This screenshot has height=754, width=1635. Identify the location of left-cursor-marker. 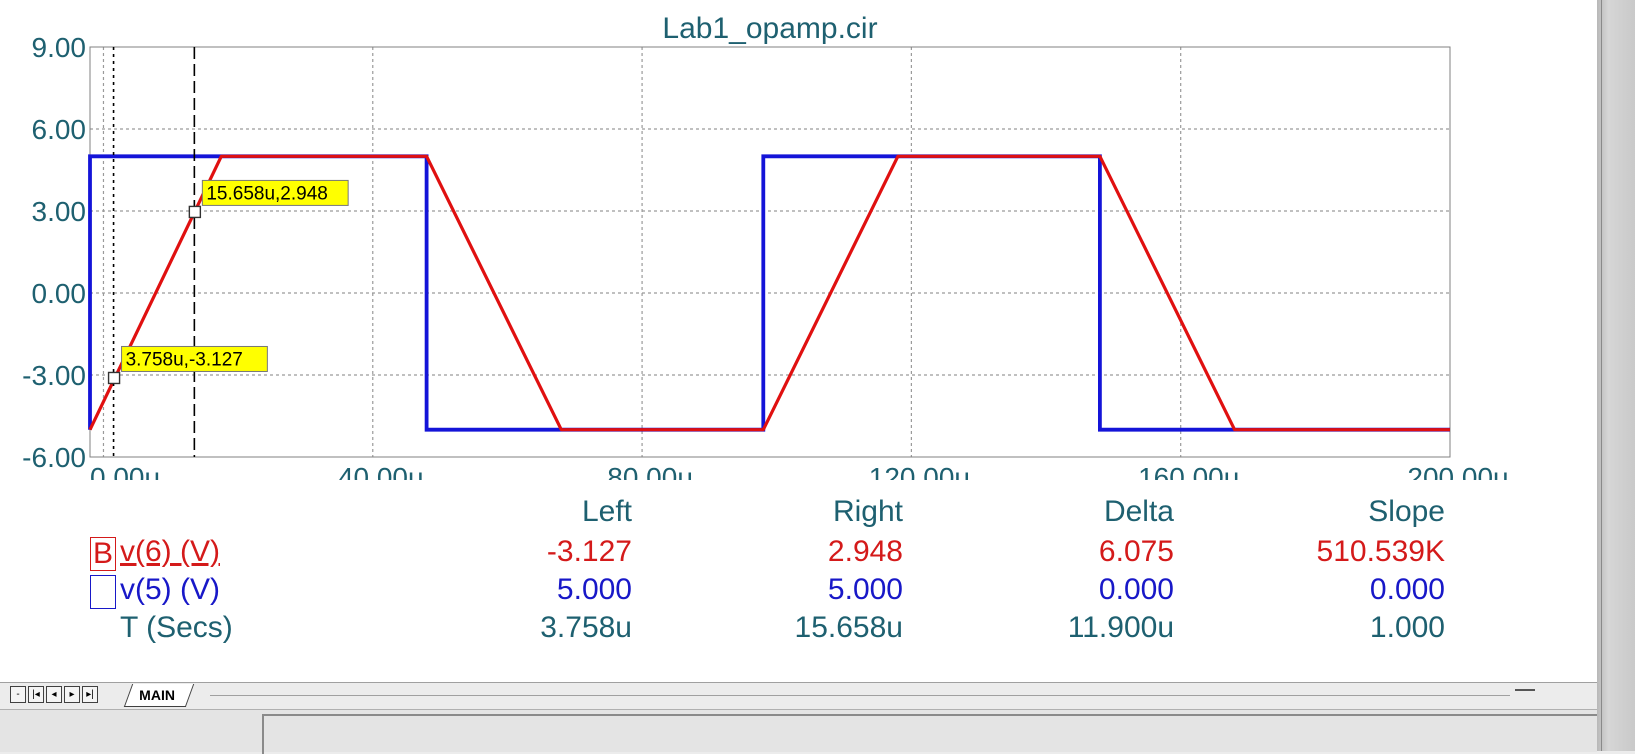
(114, 378).